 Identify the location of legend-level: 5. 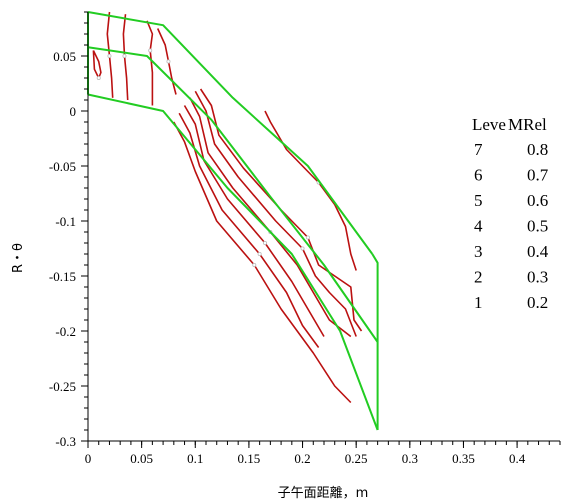
(478, 200).